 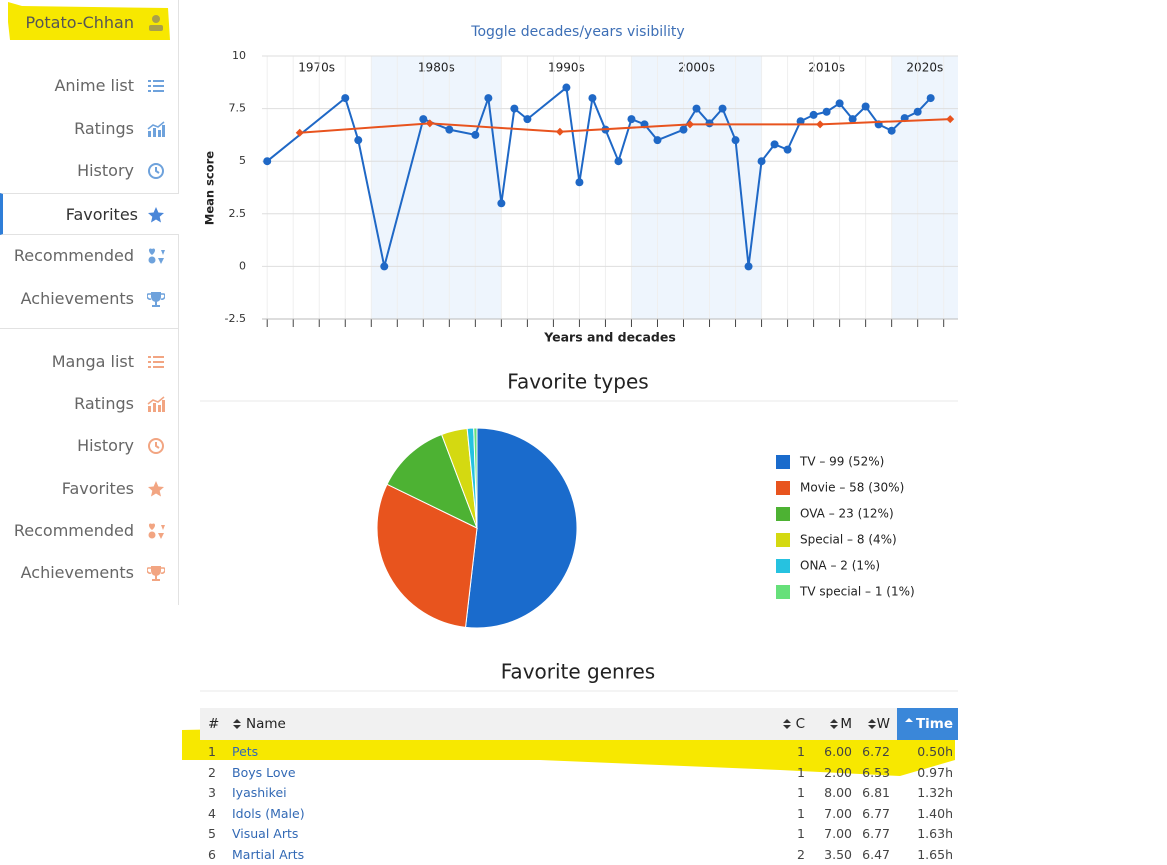 I want to click on legend-label: ONA – 2 (1%), so click(x=840, y=566).